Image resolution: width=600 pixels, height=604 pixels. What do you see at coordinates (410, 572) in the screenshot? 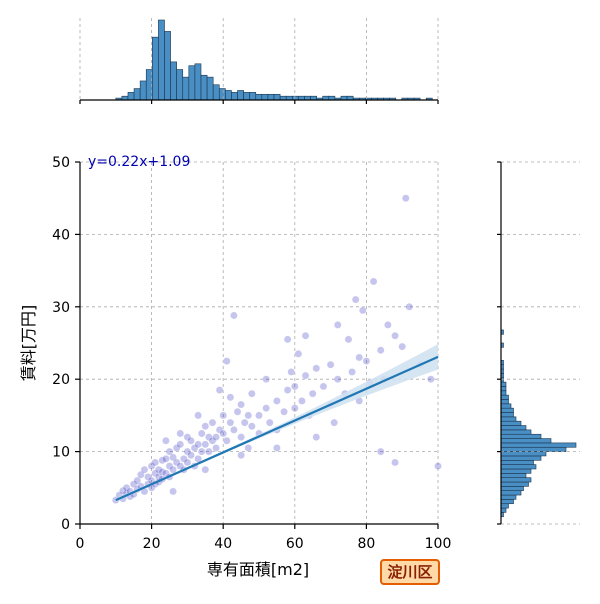
I see `ward-badge: 淀川区` at bounding box center [410, 572].